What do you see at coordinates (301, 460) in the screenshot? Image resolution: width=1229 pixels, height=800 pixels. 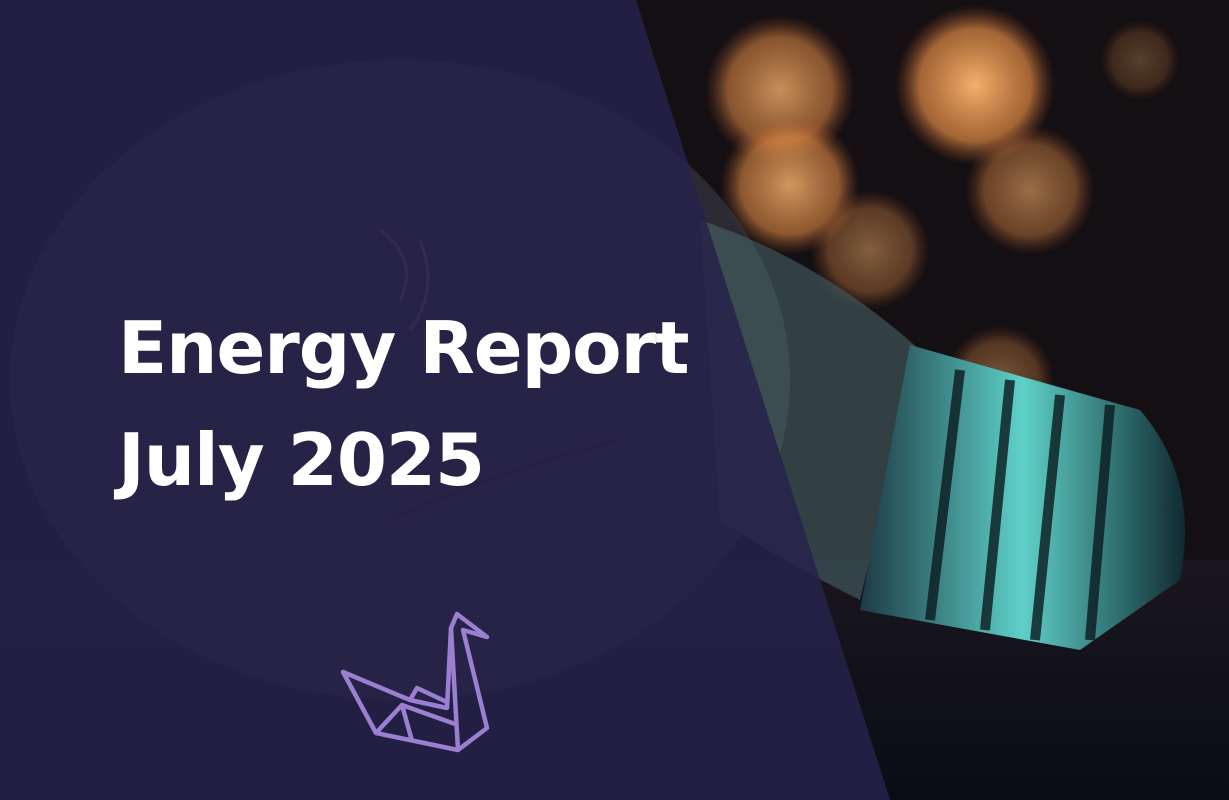 I see `title-line-2: July 2025` at bounding box center [301, 460].